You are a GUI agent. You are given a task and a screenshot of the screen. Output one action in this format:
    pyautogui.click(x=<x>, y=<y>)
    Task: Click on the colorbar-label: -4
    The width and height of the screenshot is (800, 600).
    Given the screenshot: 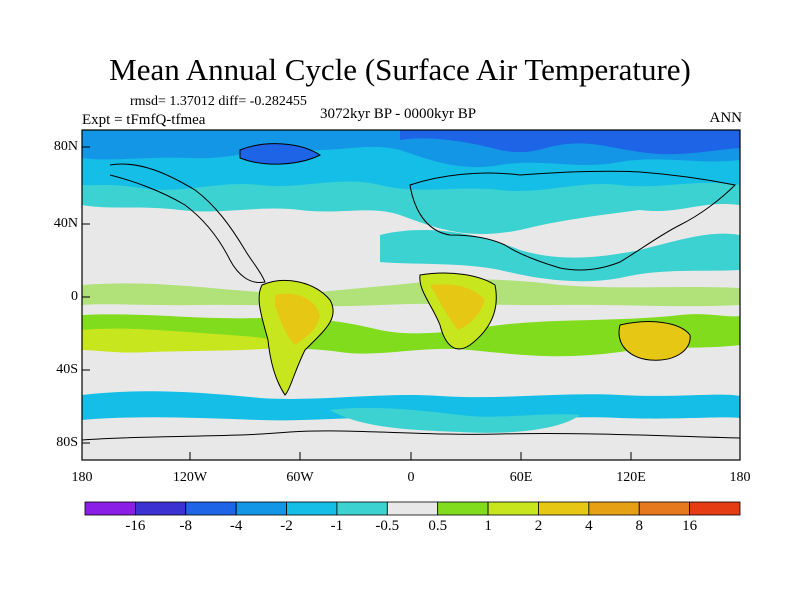 What is the action you would take?
    pyautogui.click(x=236, y=526)
    